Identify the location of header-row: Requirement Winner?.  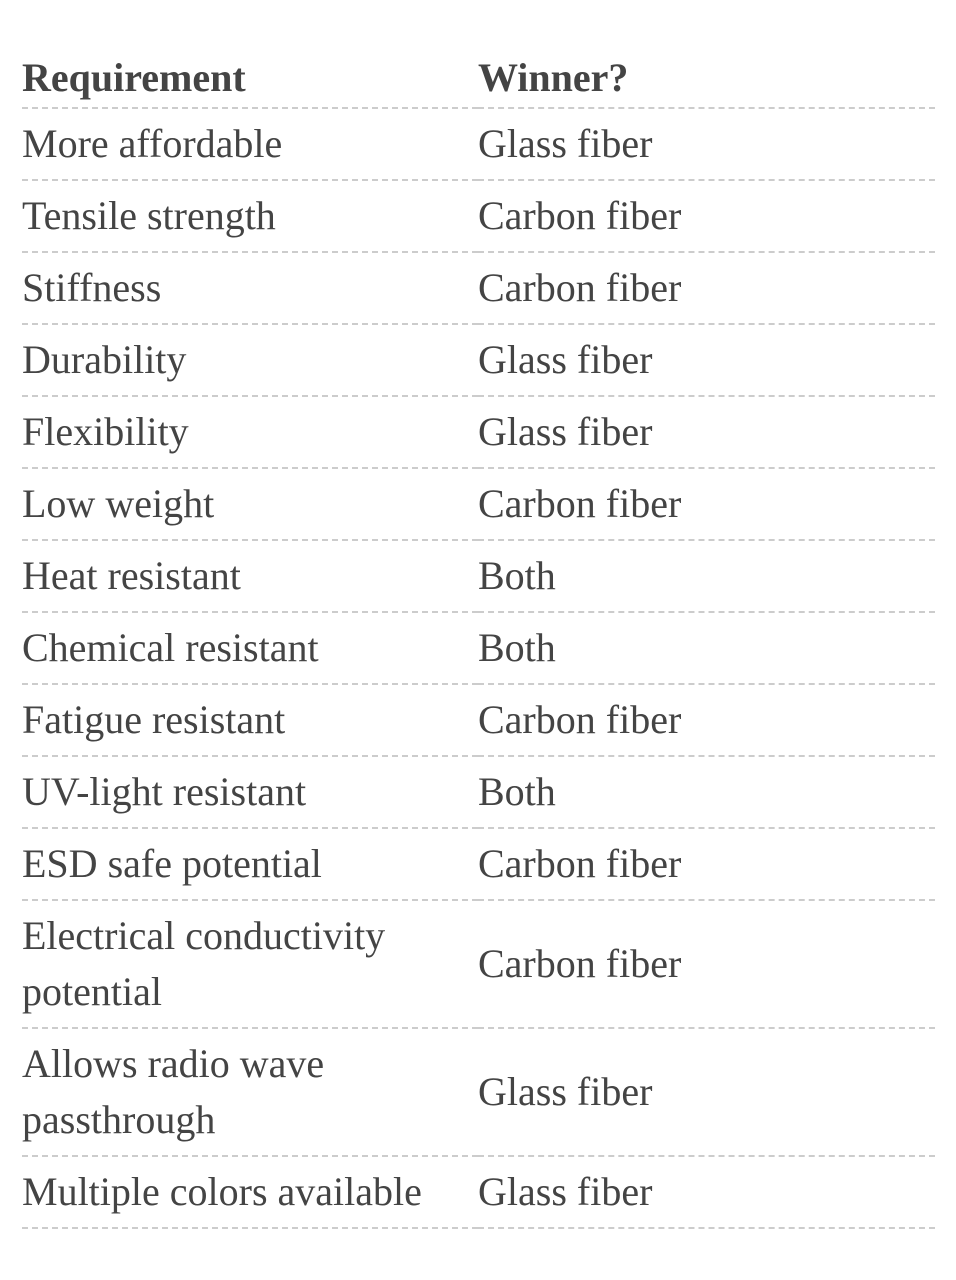
(478, 79).